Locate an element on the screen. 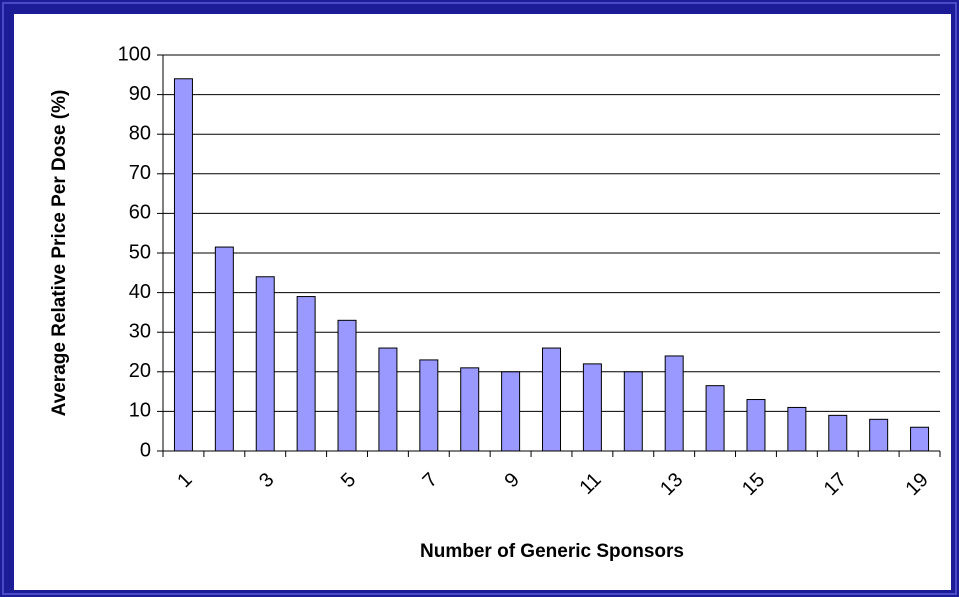 This screenshot has height=597, width=959. y-axis-title: Average Relative Price Per Dose (%) is located at coordinates (59, 253).